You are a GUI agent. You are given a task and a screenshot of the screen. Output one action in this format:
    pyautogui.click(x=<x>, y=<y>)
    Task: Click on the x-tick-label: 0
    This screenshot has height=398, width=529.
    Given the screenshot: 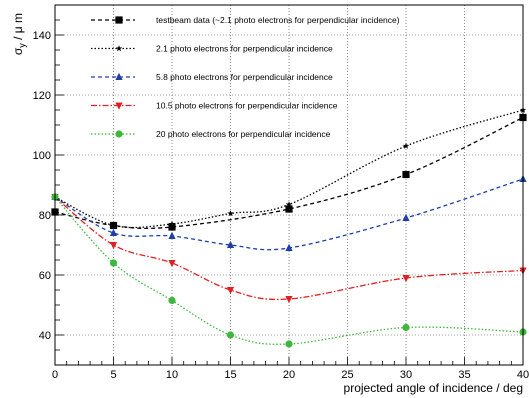 What is the action you would take?
    pyautogui.click(x=55, y=375)
    